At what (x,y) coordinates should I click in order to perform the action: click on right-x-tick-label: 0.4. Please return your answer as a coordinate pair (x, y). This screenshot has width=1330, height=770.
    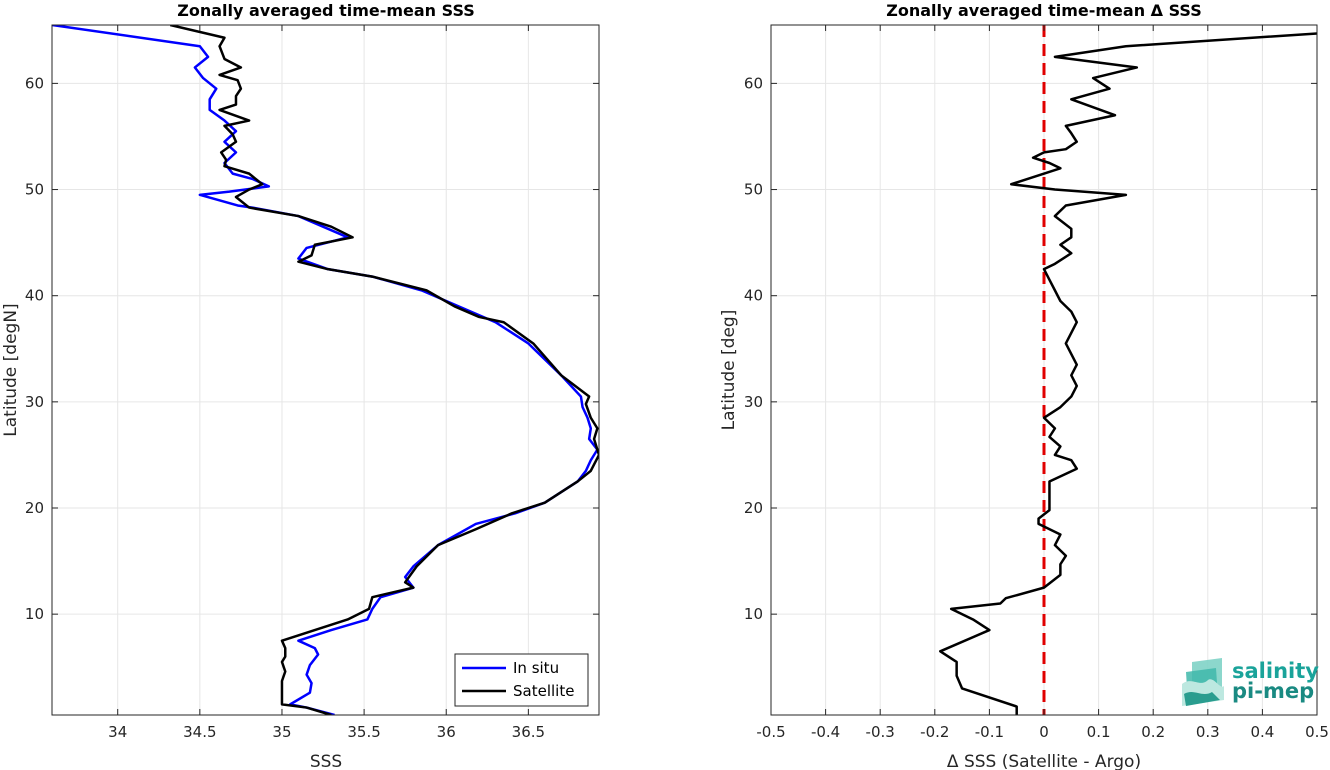
    Looking at the image, I should click on (1262, 732).